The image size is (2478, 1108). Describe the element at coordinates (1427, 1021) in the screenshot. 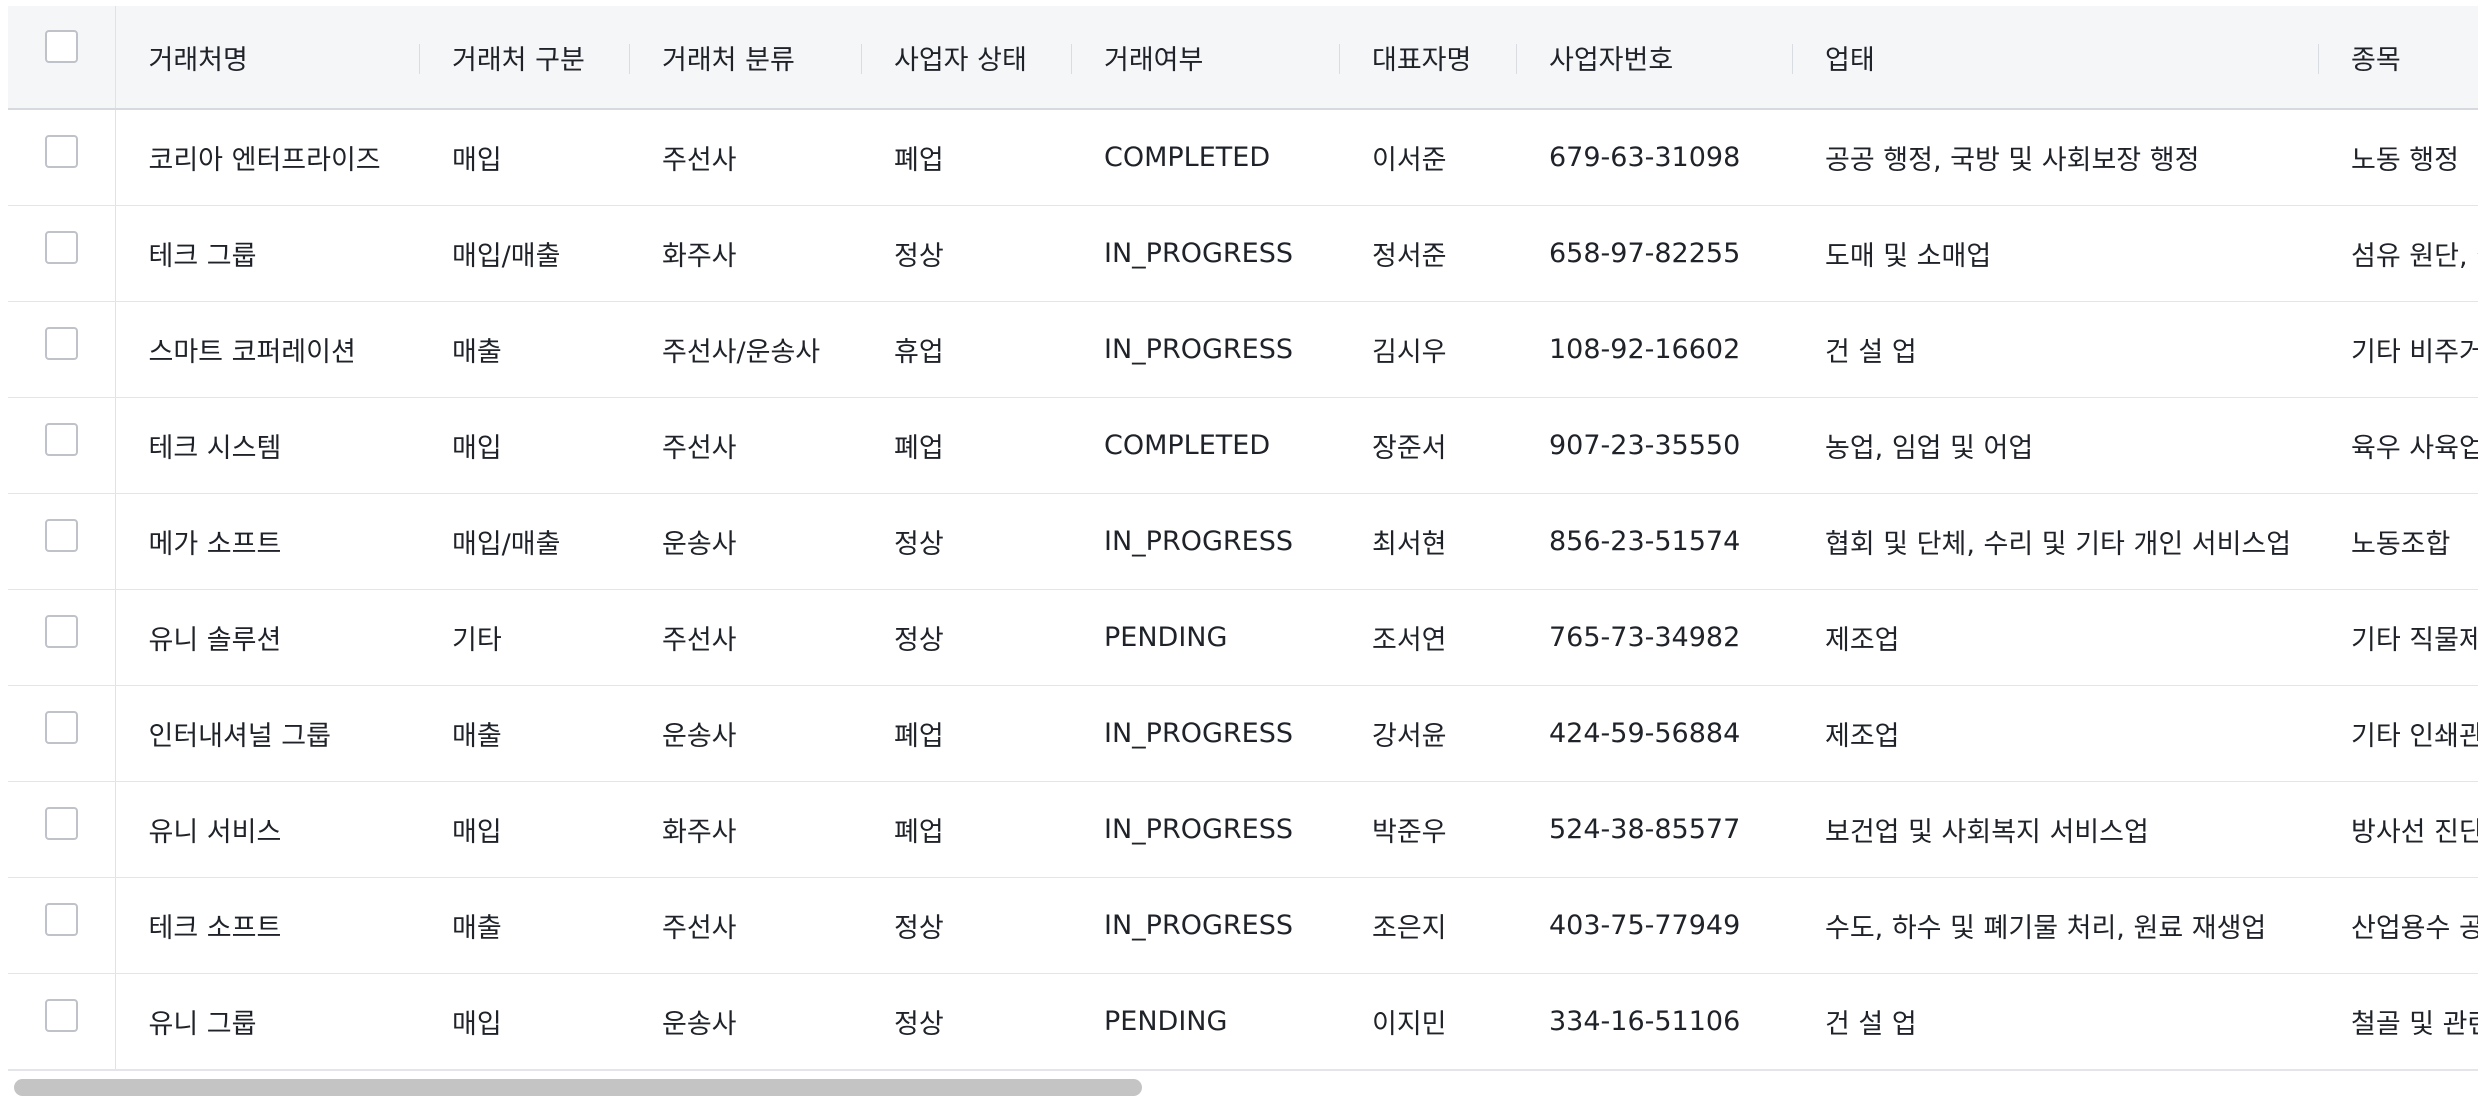

I see `cell-ceo: 이지민` at that location.